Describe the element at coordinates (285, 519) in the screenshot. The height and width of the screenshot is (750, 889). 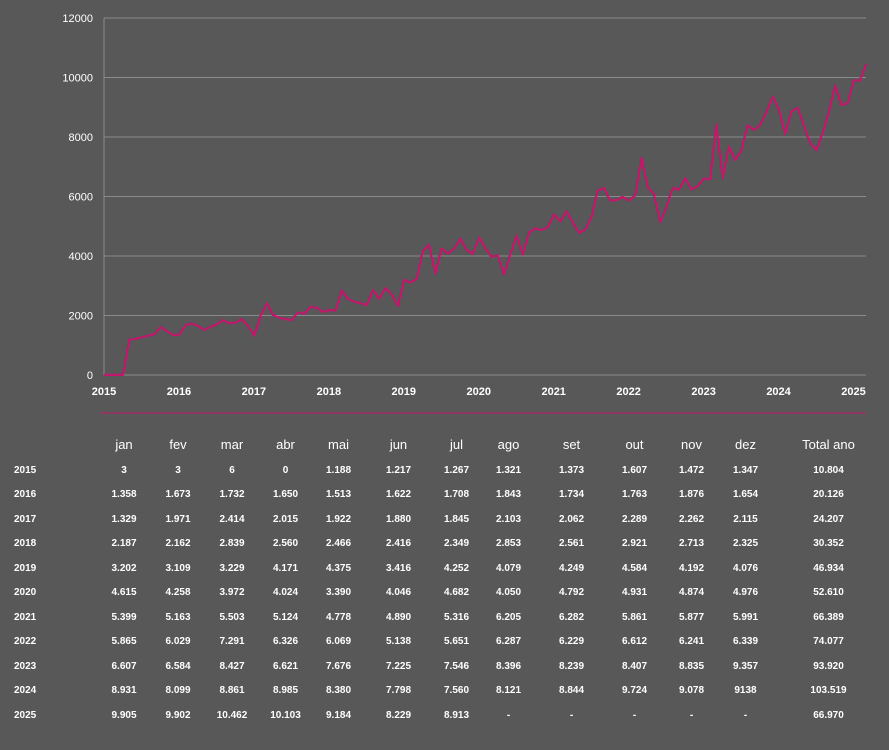
I see `cell-value: 2.015` at that location.